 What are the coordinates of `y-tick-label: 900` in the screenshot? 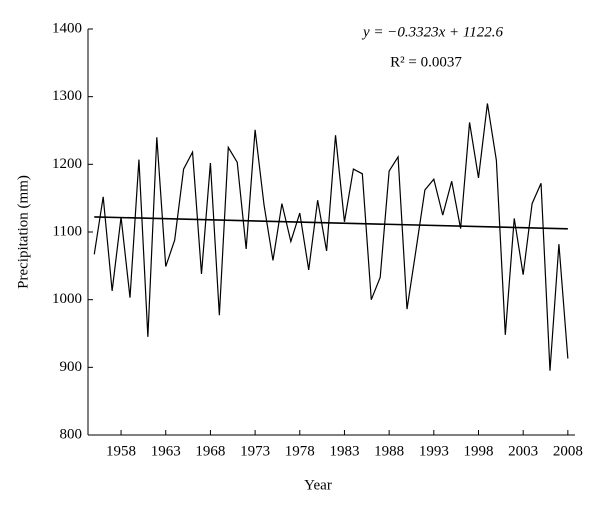 It's located at (71, 367).